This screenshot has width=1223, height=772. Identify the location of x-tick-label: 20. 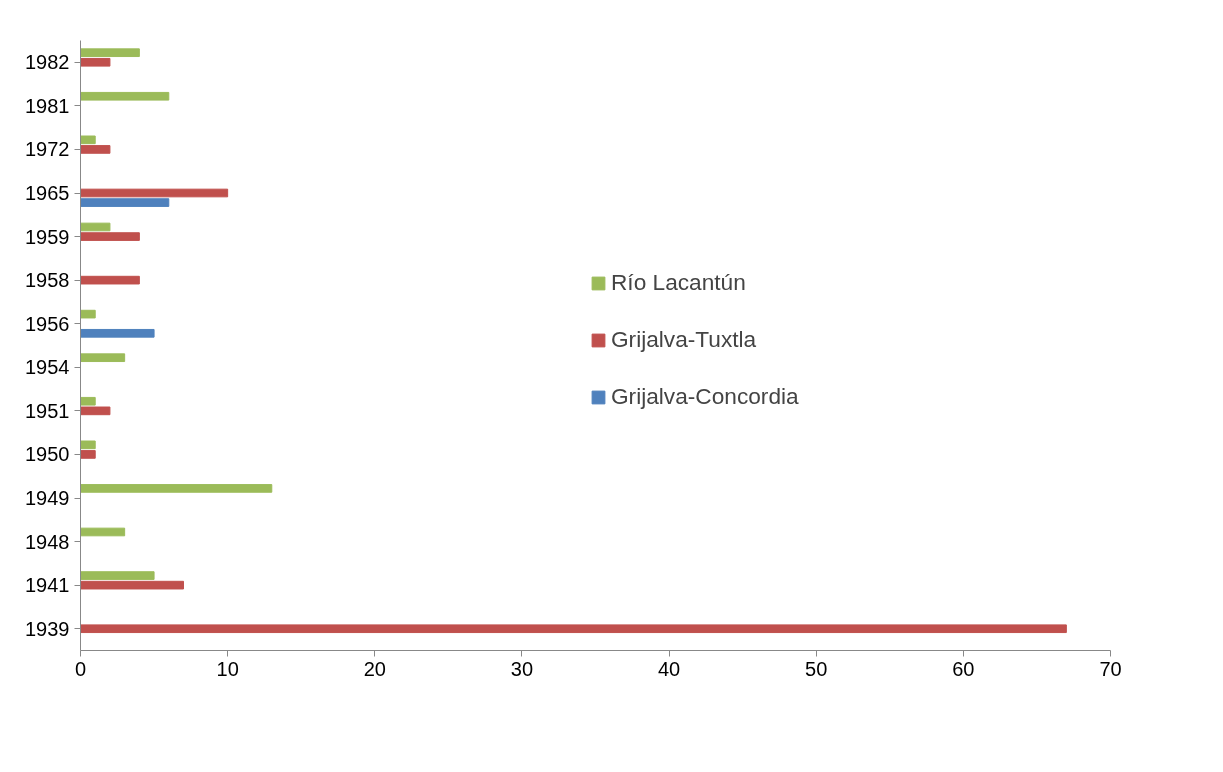
(374, 668).